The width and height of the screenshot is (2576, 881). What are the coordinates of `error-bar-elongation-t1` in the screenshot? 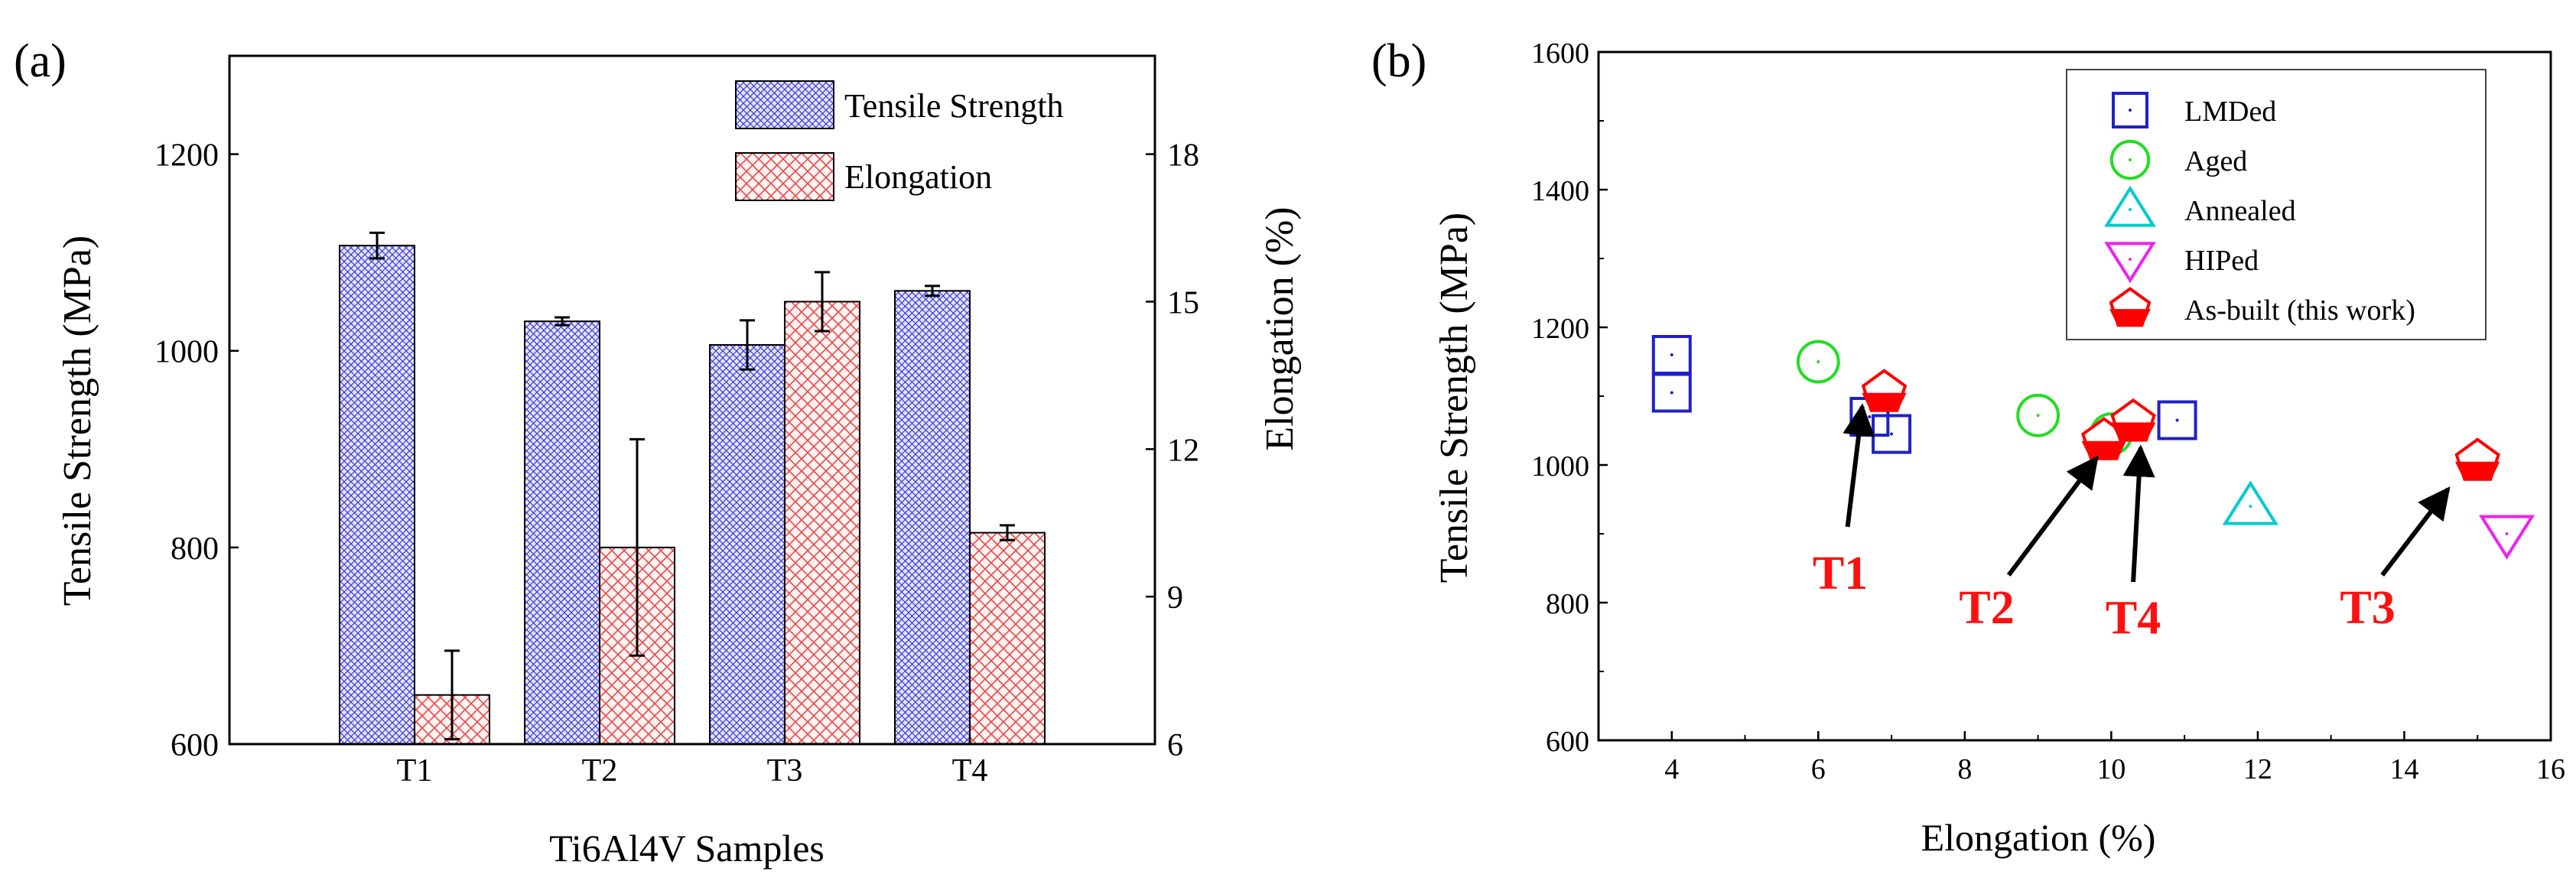 It's located at (452, 695).